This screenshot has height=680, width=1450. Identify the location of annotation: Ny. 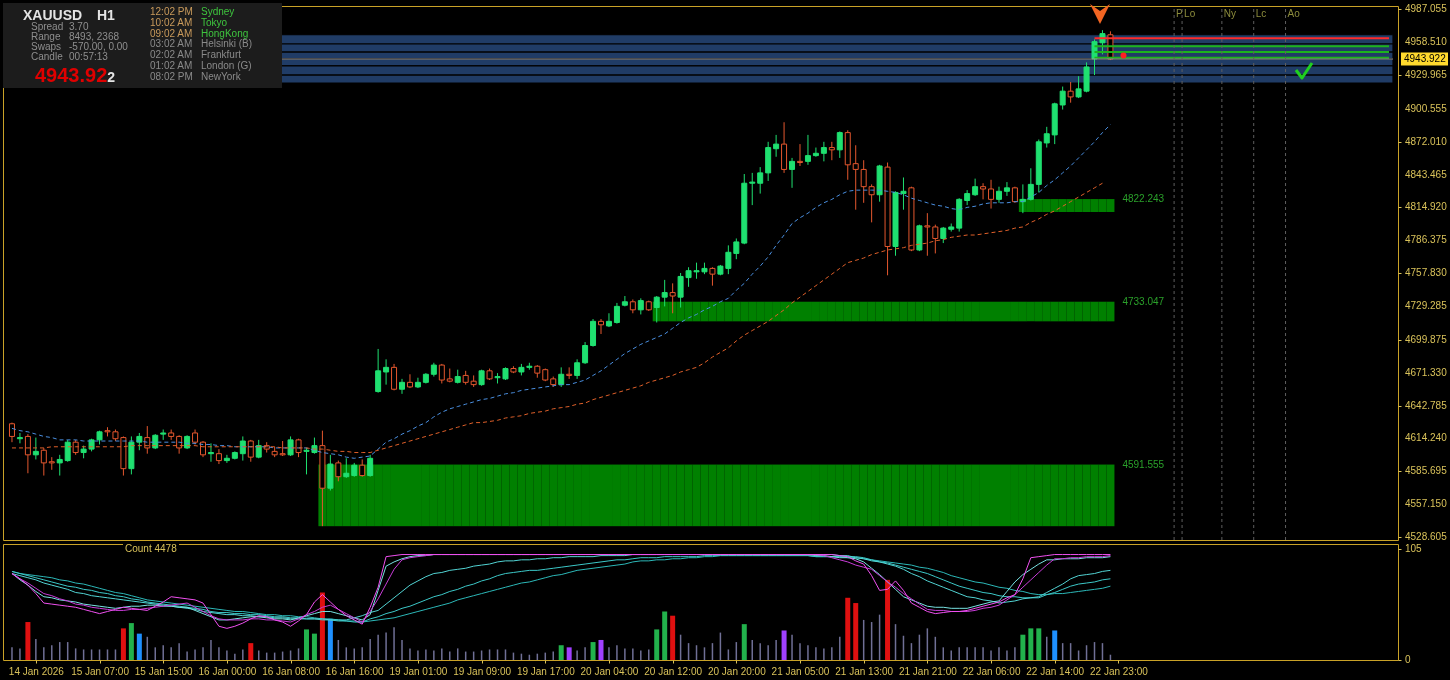
(1230, 13).